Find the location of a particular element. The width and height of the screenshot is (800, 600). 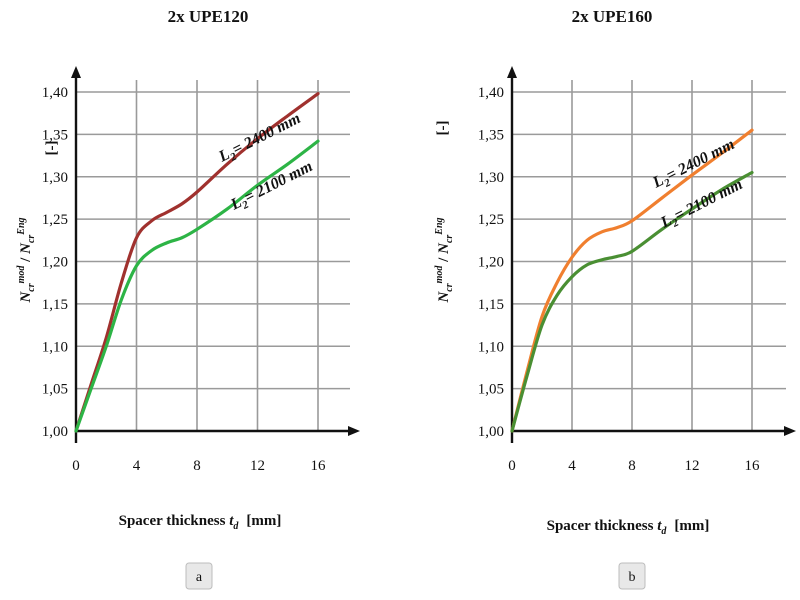

y-tick-labels-b: 1,00 1,05 1,10 1,15 1,20 1,25 1,30 1,35 1,40 is located at coordinates (491, 262).